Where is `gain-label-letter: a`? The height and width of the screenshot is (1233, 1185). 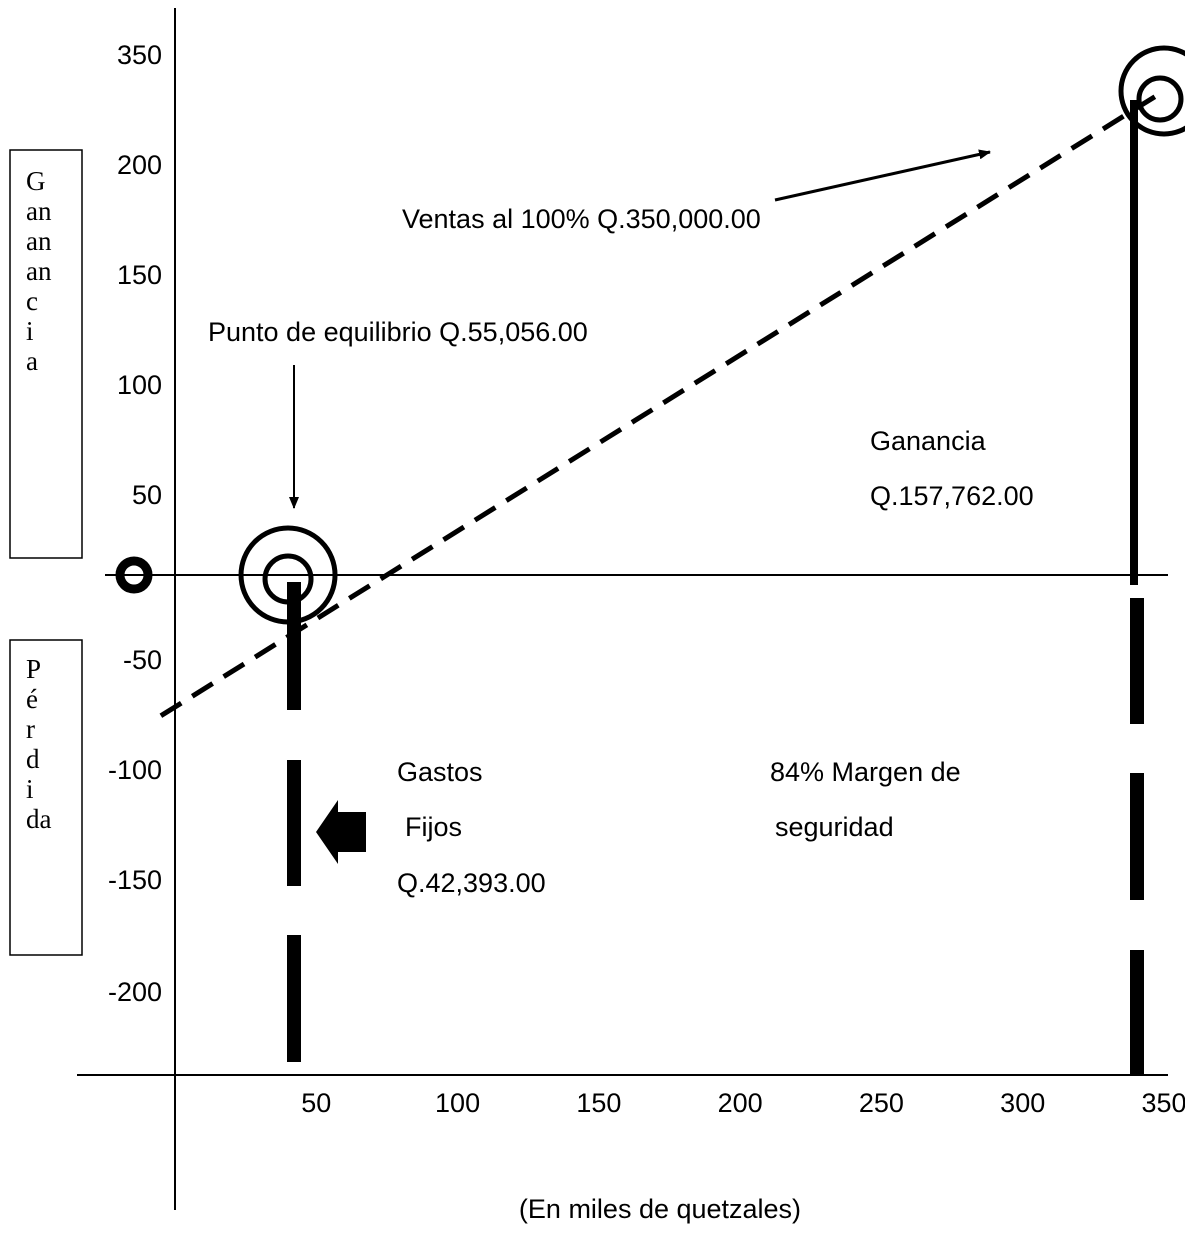 gain-label-letter: a is located at coordinates (32, 361).